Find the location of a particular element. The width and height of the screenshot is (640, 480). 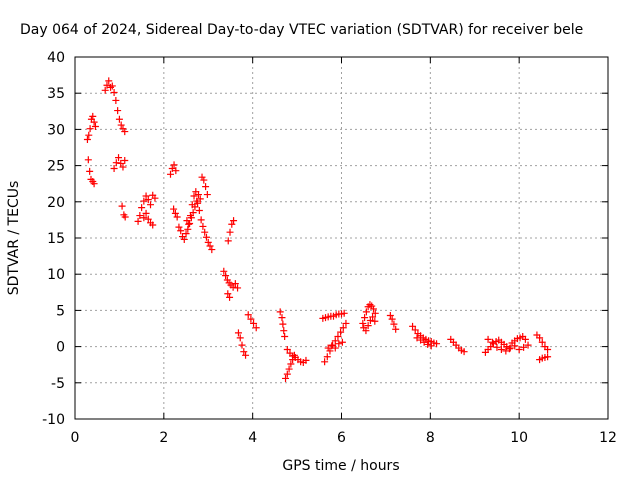

y-tick-label: -5 is located at coordinates (58, 384).